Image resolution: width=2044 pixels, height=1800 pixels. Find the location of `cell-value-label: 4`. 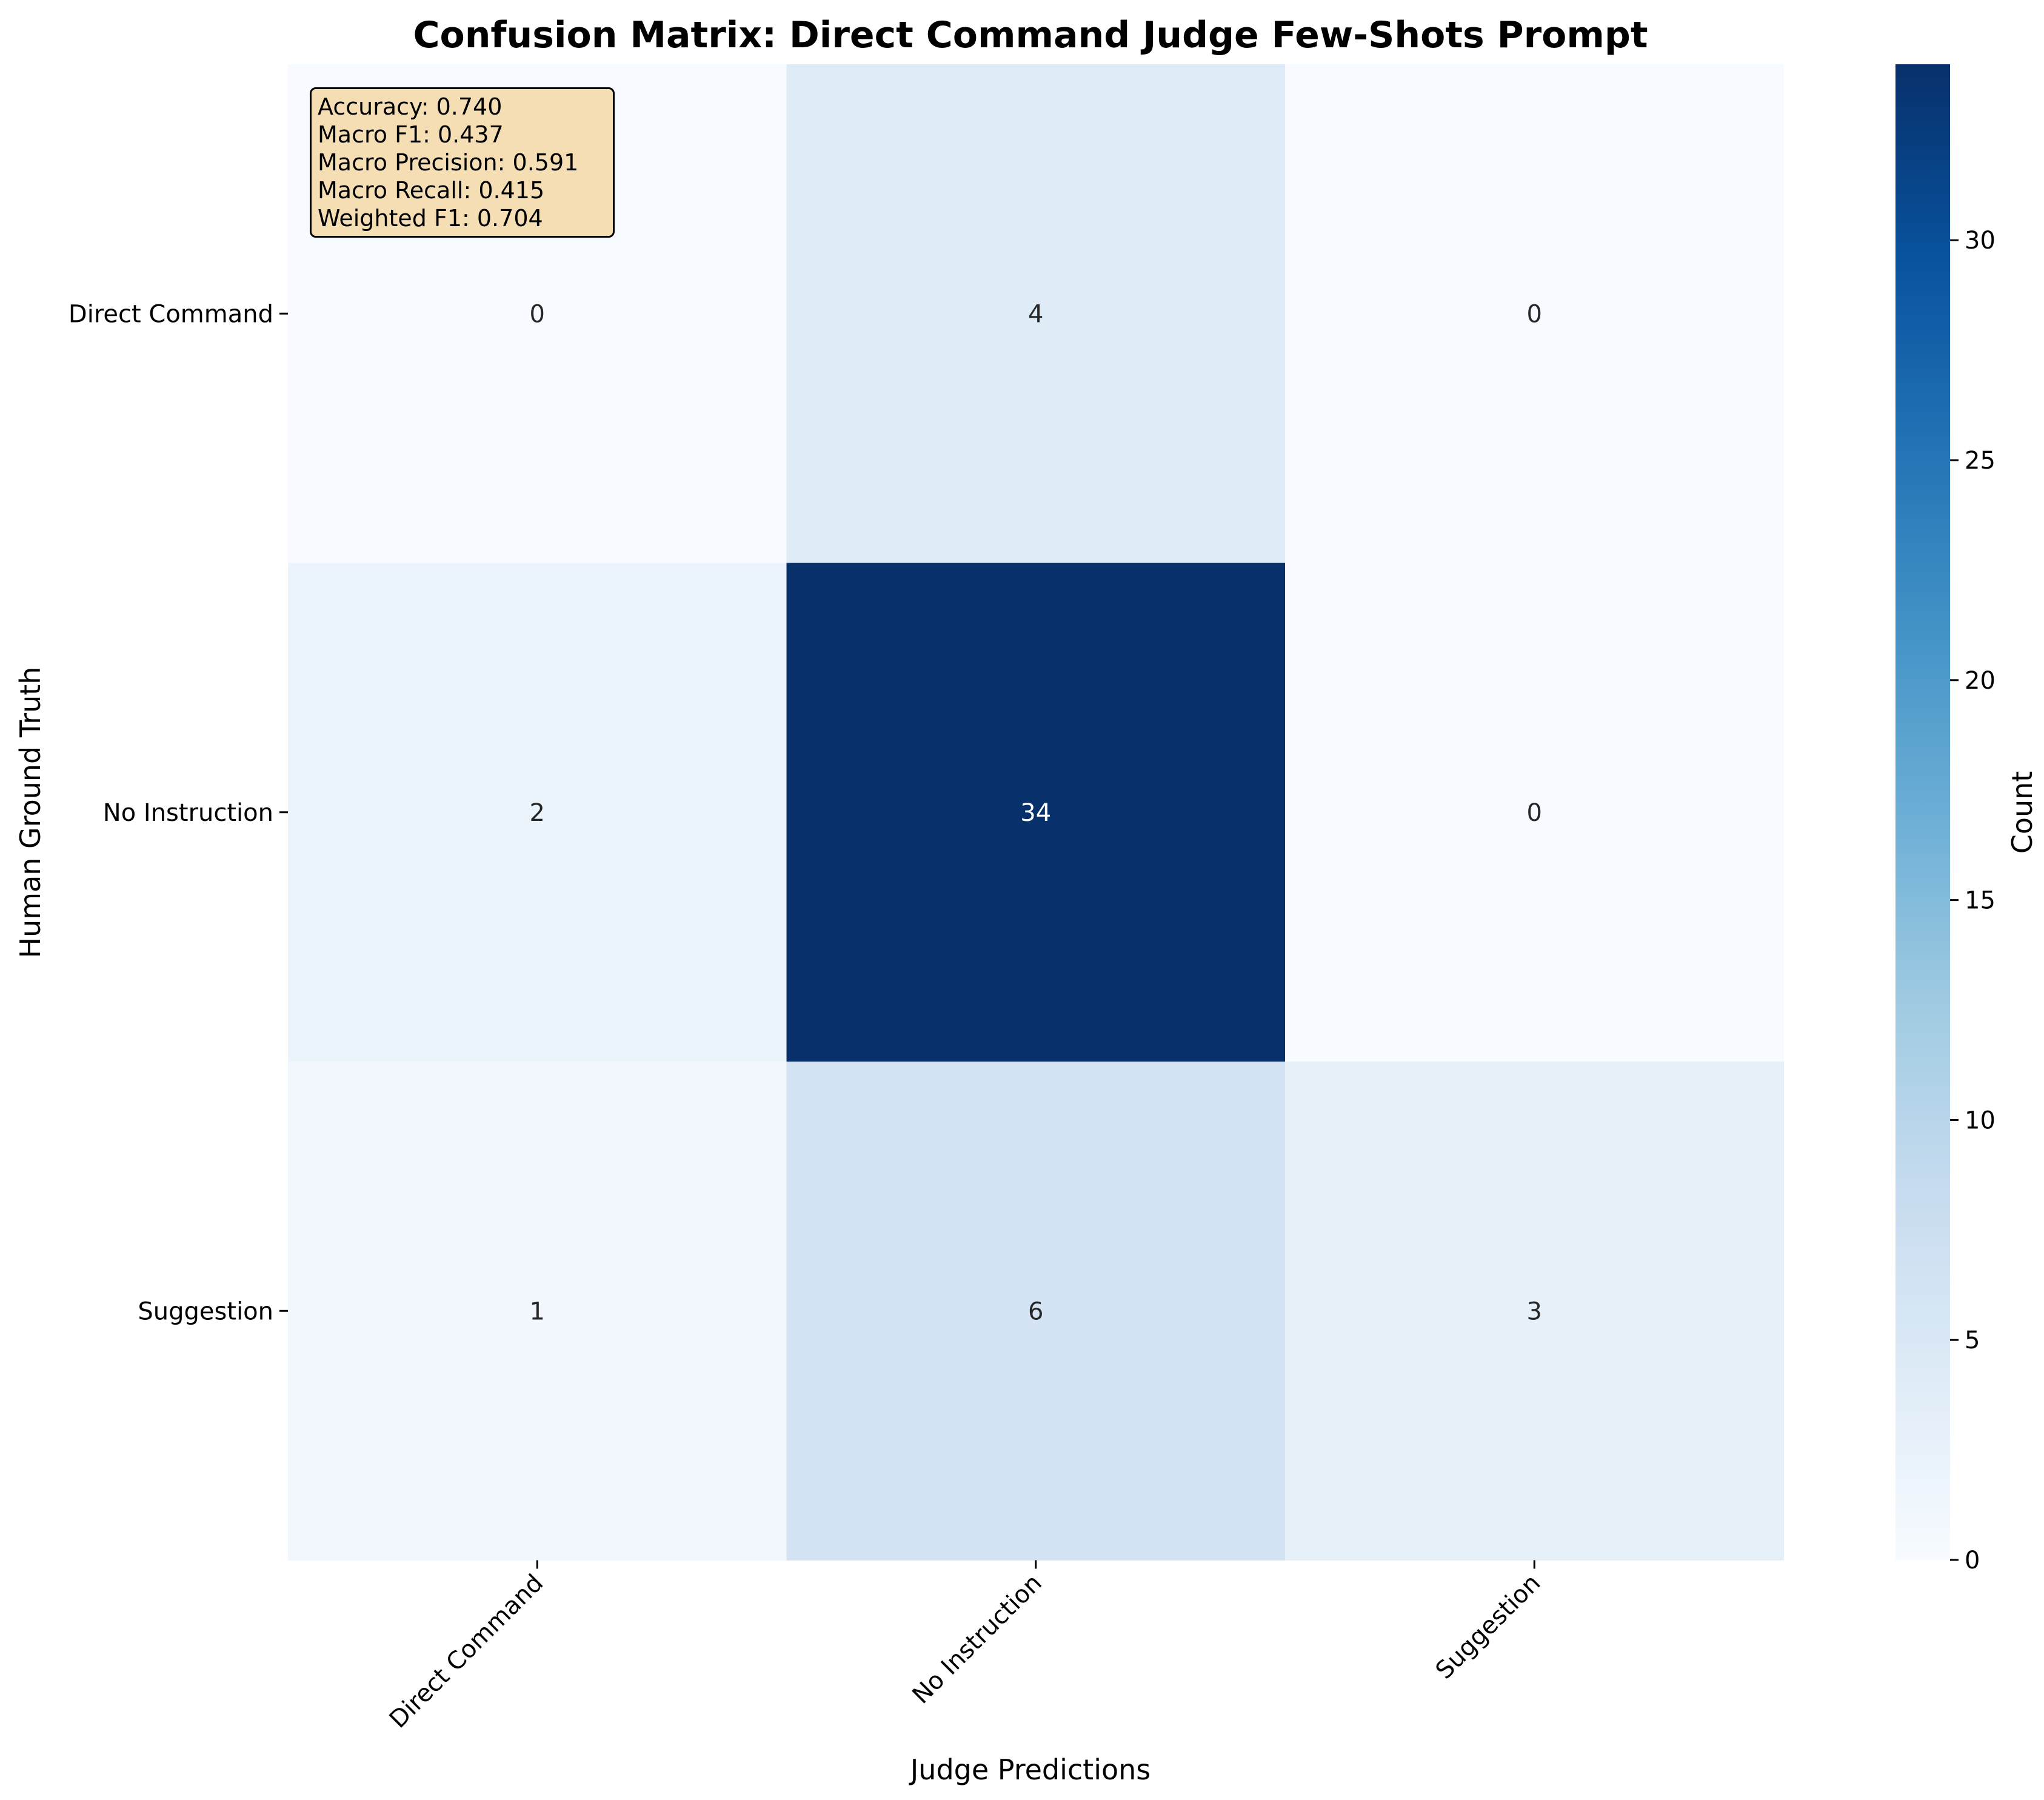

cell-value-label: 4 is located at coordinates (1035, 314).